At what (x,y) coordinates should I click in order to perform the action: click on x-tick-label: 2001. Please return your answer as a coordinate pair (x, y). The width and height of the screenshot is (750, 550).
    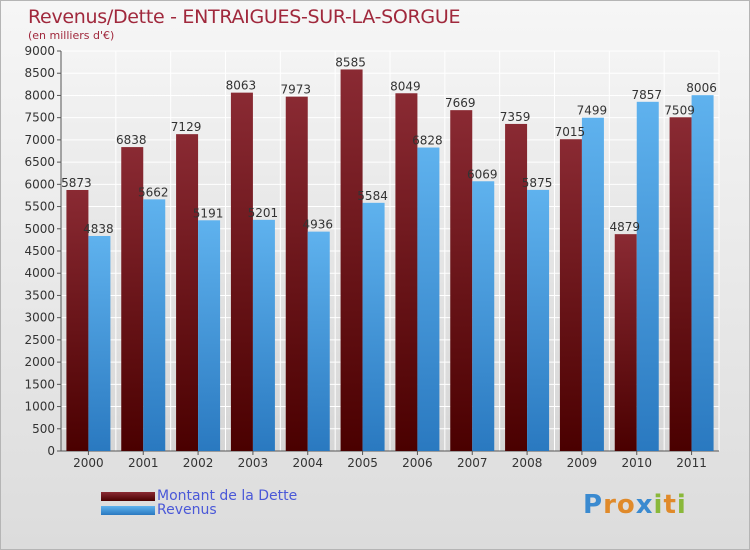
    Looking at the image, I should click on (143, 463).